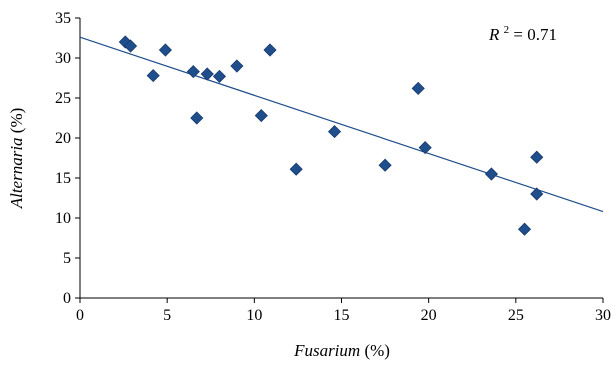 The image size is (616, 366). Describe the element at coordinates (16, 120) in the screenshot. I see `y-axis-title-unit: (%)` at that location.